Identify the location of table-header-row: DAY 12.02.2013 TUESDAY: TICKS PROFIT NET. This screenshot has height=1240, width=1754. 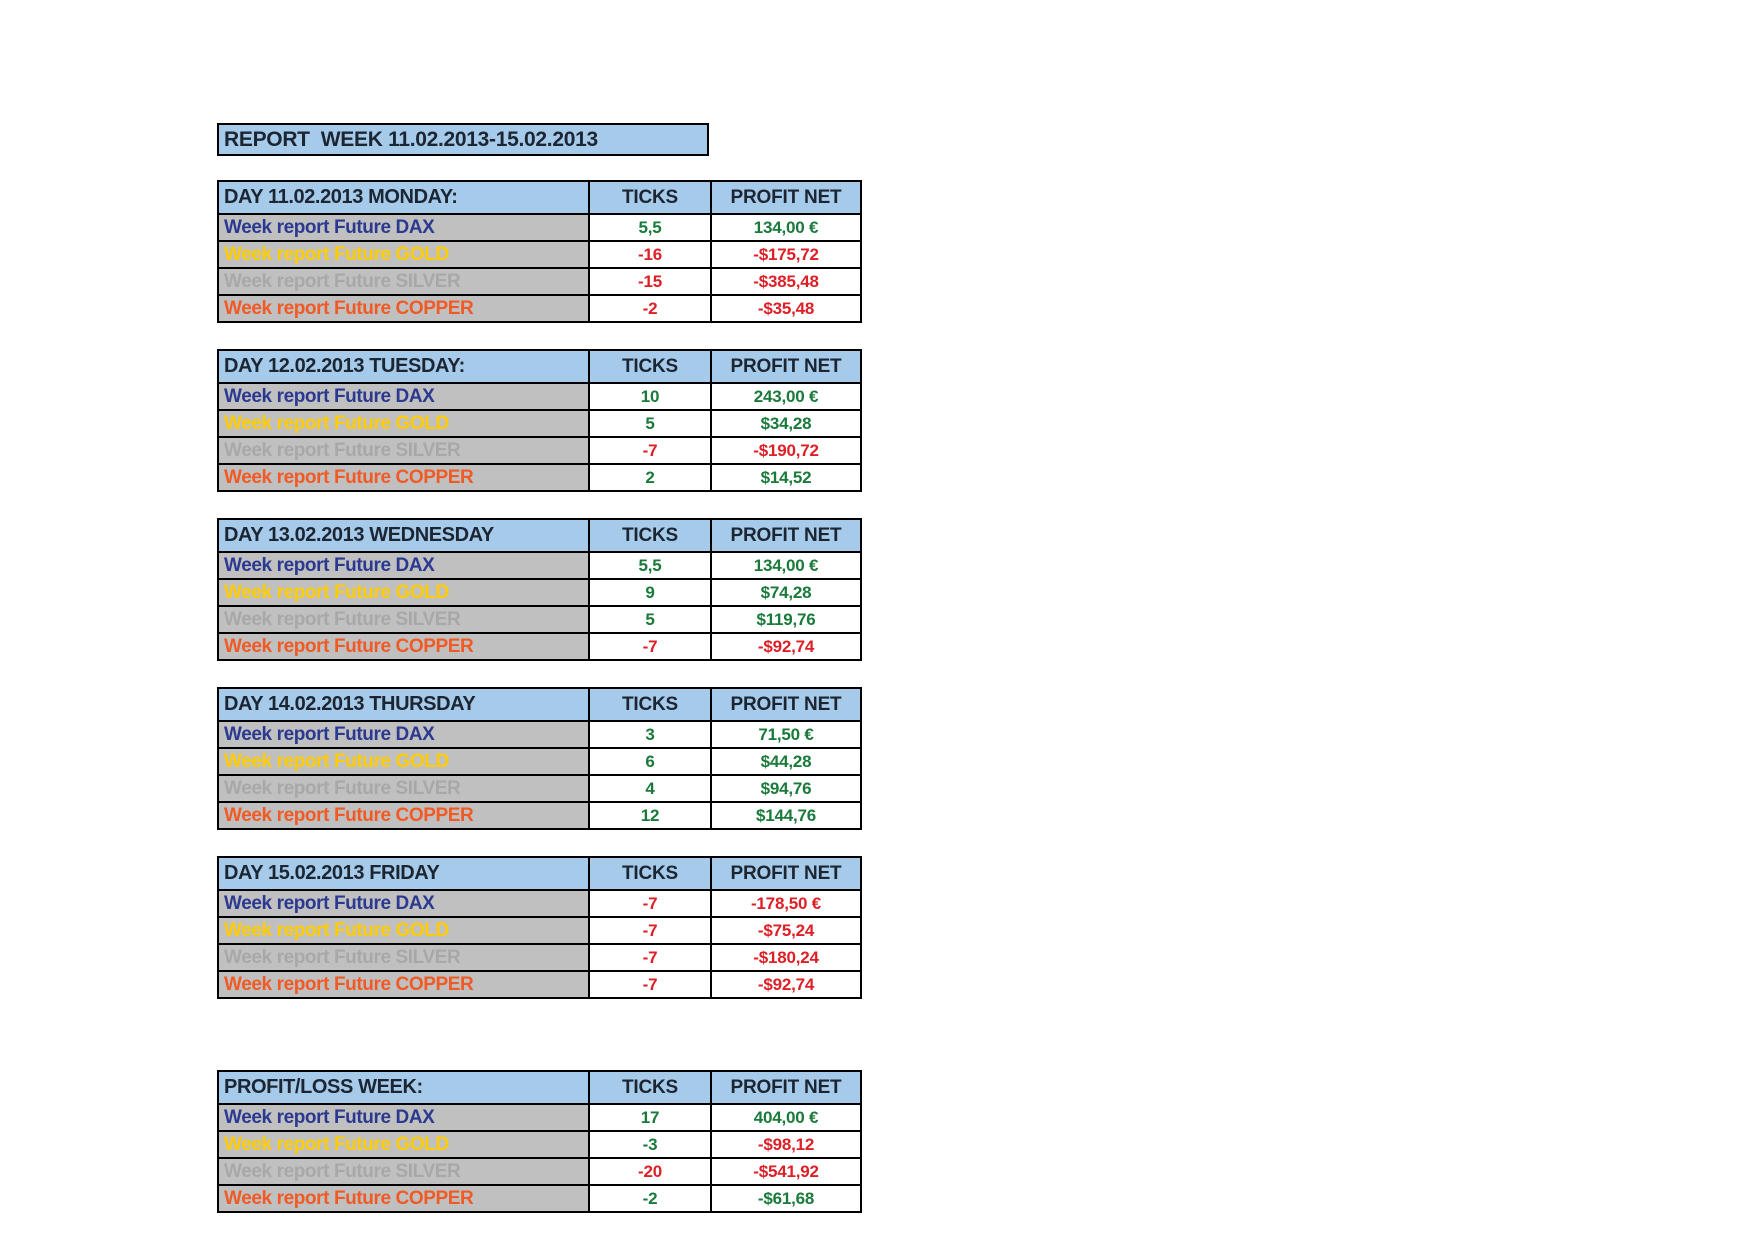
(539, 366).